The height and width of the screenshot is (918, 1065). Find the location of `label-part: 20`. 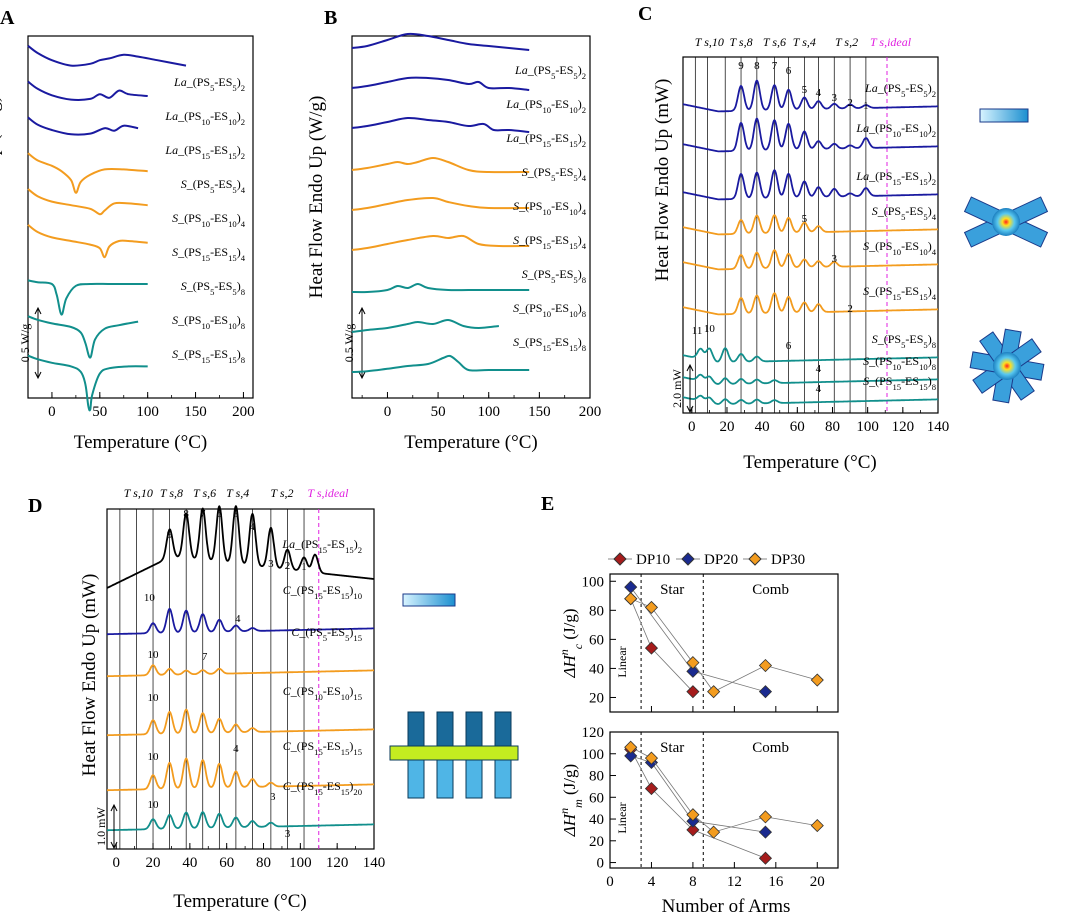

label-part: 20 is located at coordinates (357, 792).